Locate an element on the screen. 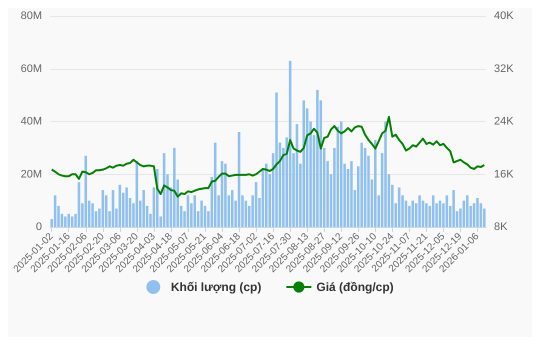 The width and height of the screenshot is (540, 345). legend-label: Giá (đồng/cp) is located at coordinates (355, 287).